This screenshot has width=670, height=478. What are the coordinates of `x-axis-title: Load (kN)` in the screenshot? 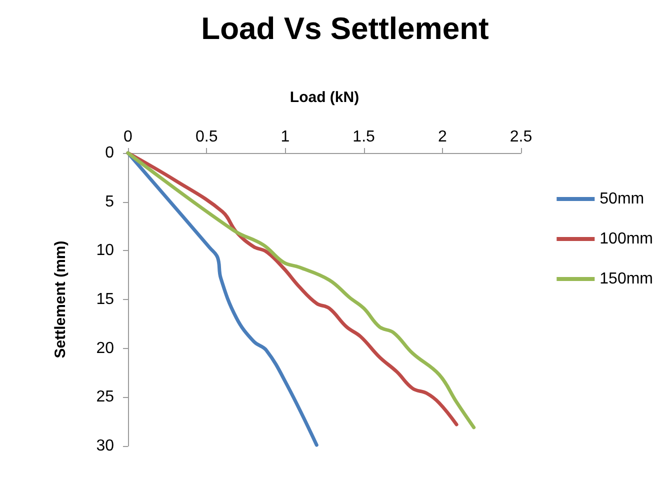 It's located at (325, 97).